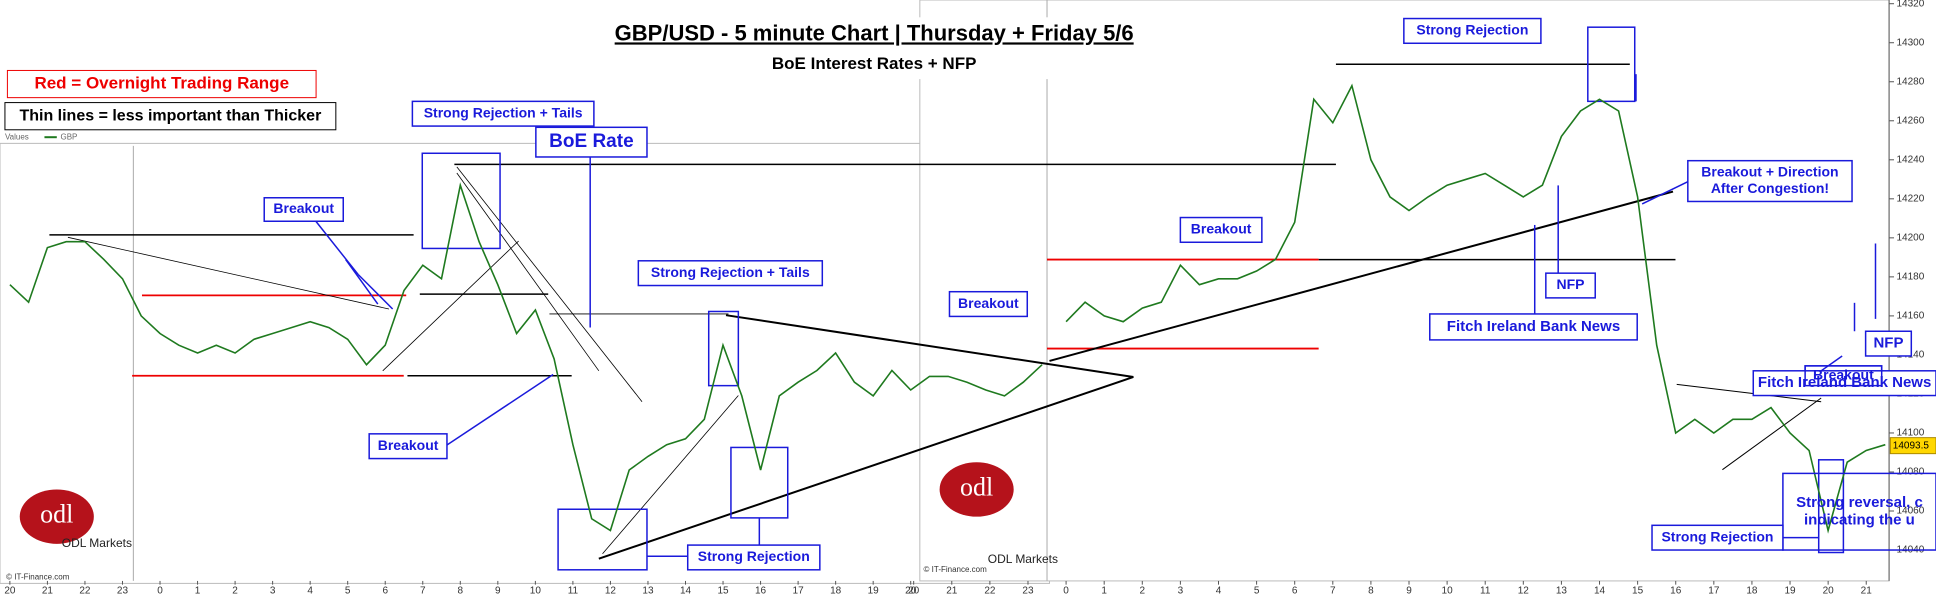  I want to click on x-tick-label: 11, so click(1485, 590).